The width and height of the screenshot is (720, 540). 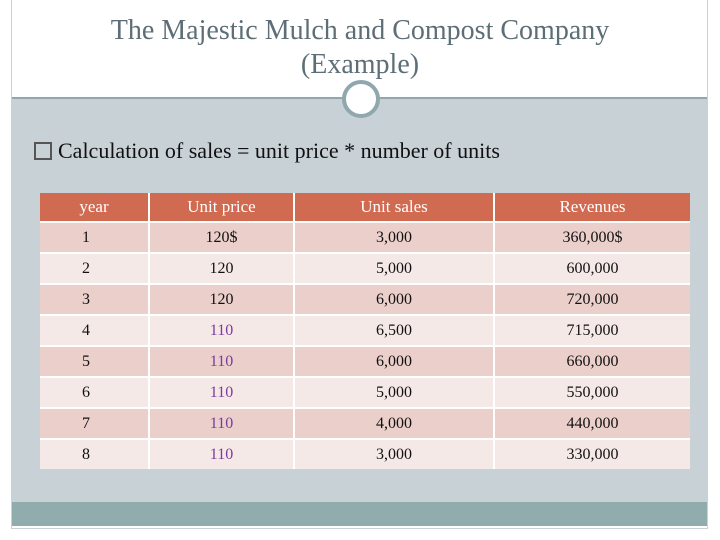 I want to click on table-row: 8 110 3,000 330,000, so click(x=365, y=453).